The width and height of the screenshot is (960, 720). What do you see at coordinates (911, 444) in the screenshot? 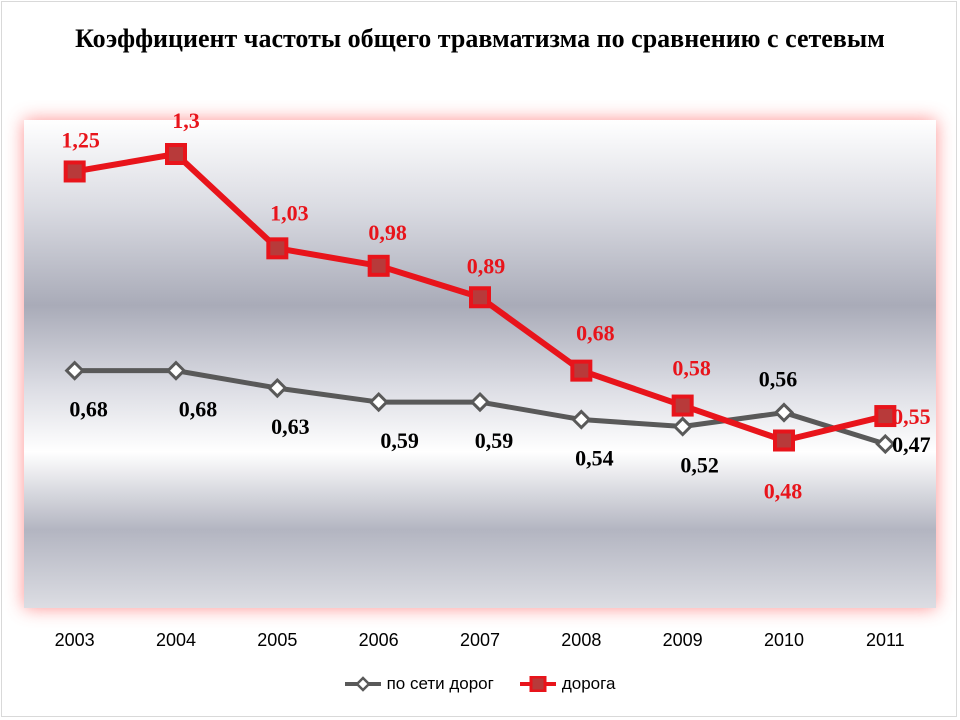
I see `data-label-network-2011: 0,47` at bounding box center [911, 444].